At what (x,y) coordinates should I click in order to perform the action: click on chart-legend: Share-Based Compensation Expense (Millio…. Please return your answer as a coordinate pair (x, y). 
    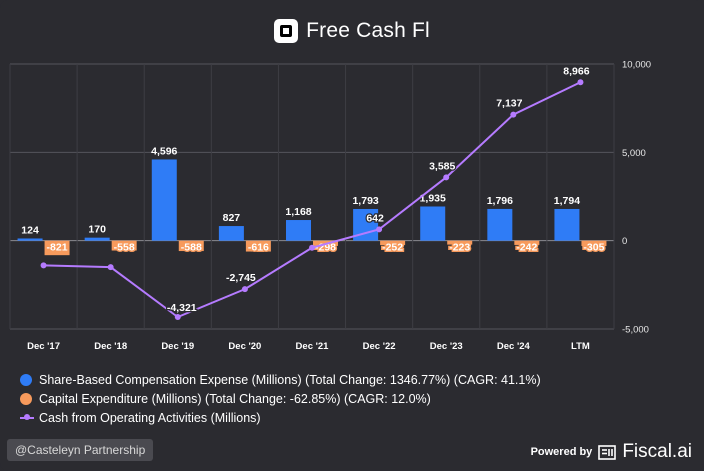
    Looking at the image, I should click on (280, 398).